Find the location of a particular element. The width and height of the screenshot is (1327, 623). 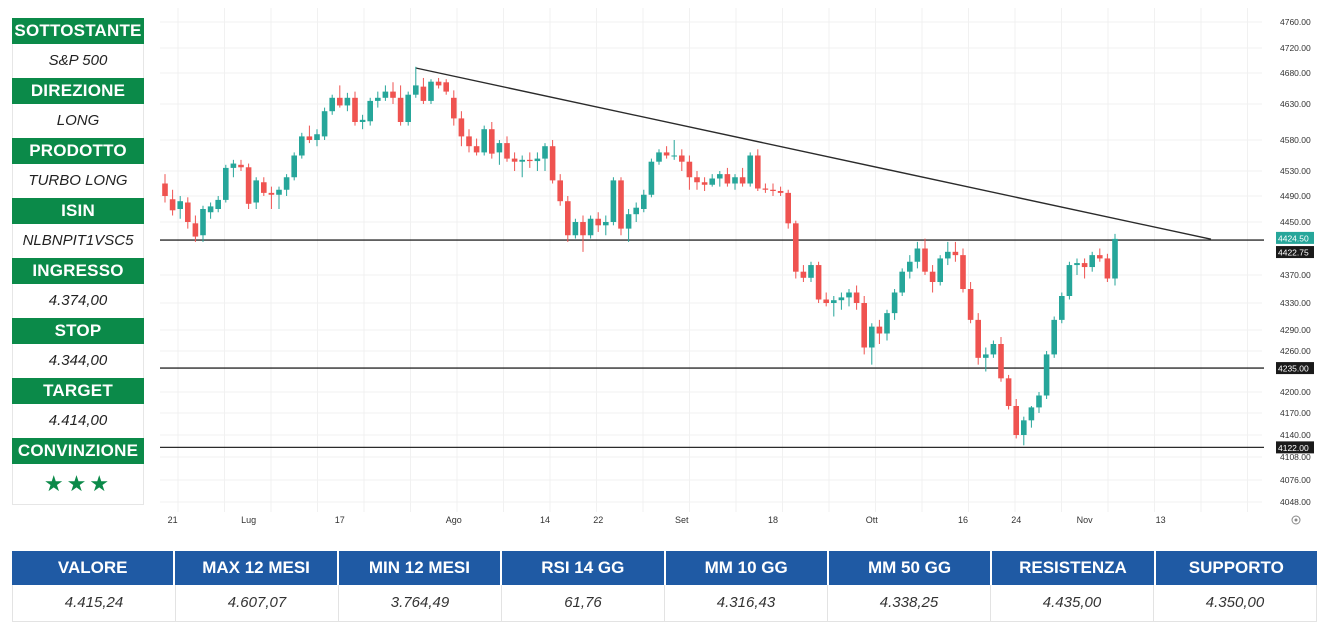

table-cell: 4.316,43 is located at coordinates (746, 603).